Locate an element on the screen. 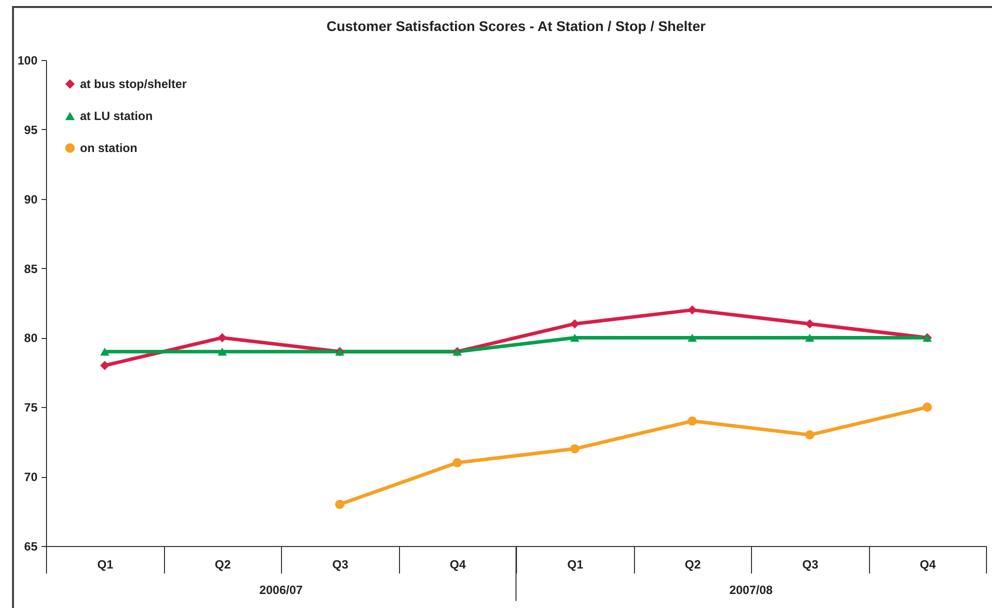  y-tick-label: 90 is located at coordinates (31, 199).